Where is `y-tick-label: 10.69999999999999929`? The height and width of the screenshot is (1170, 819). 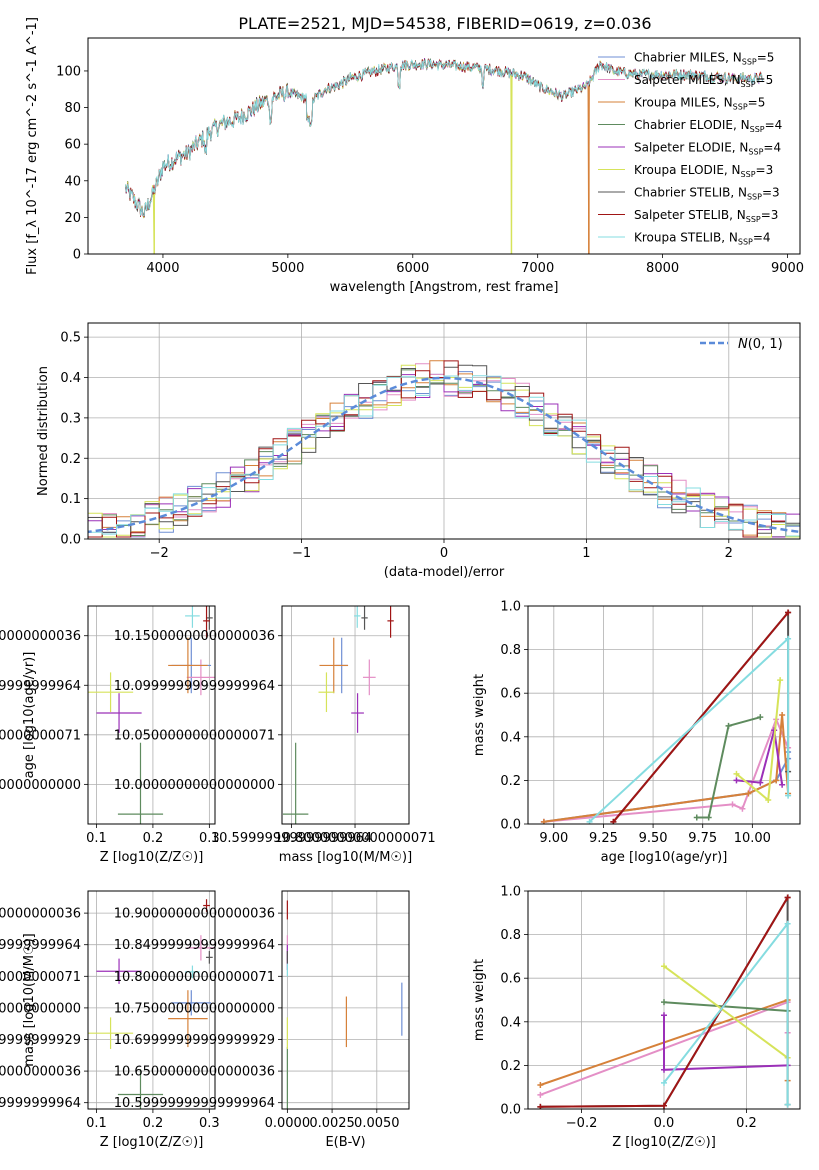 y-tick-label: 10.69999999999999929 is located at coordinates (40, 1040).